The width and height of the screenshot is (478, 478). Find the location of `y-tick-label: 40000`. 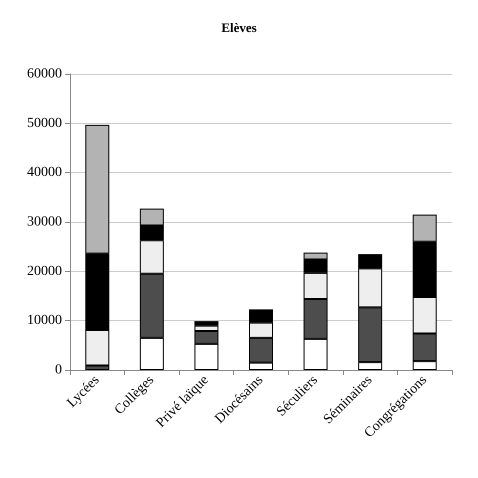

y-tick-label: 40000 is located at coordinates (44, 172).